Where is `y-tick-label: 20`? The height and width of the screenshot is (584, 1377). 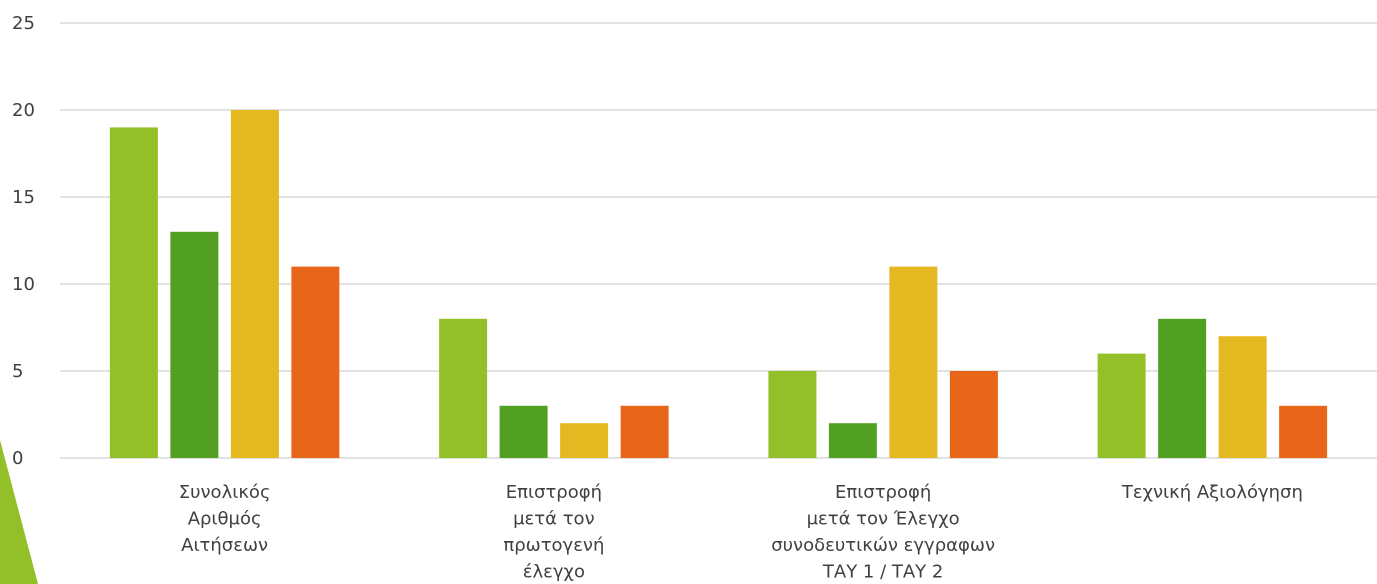 y-tick-label: 20 is located at coordinates (23, 110).